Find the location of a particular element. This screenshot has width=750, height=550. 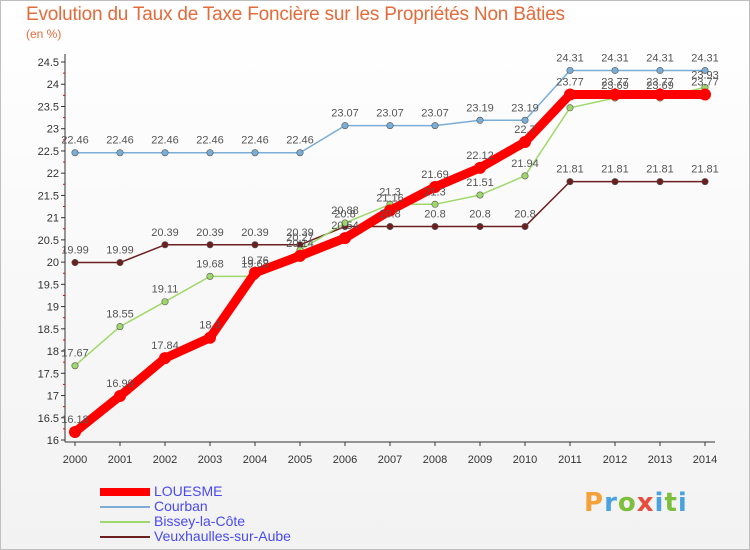

x-tick-label: 2003 is located at coordinates (210, 460).